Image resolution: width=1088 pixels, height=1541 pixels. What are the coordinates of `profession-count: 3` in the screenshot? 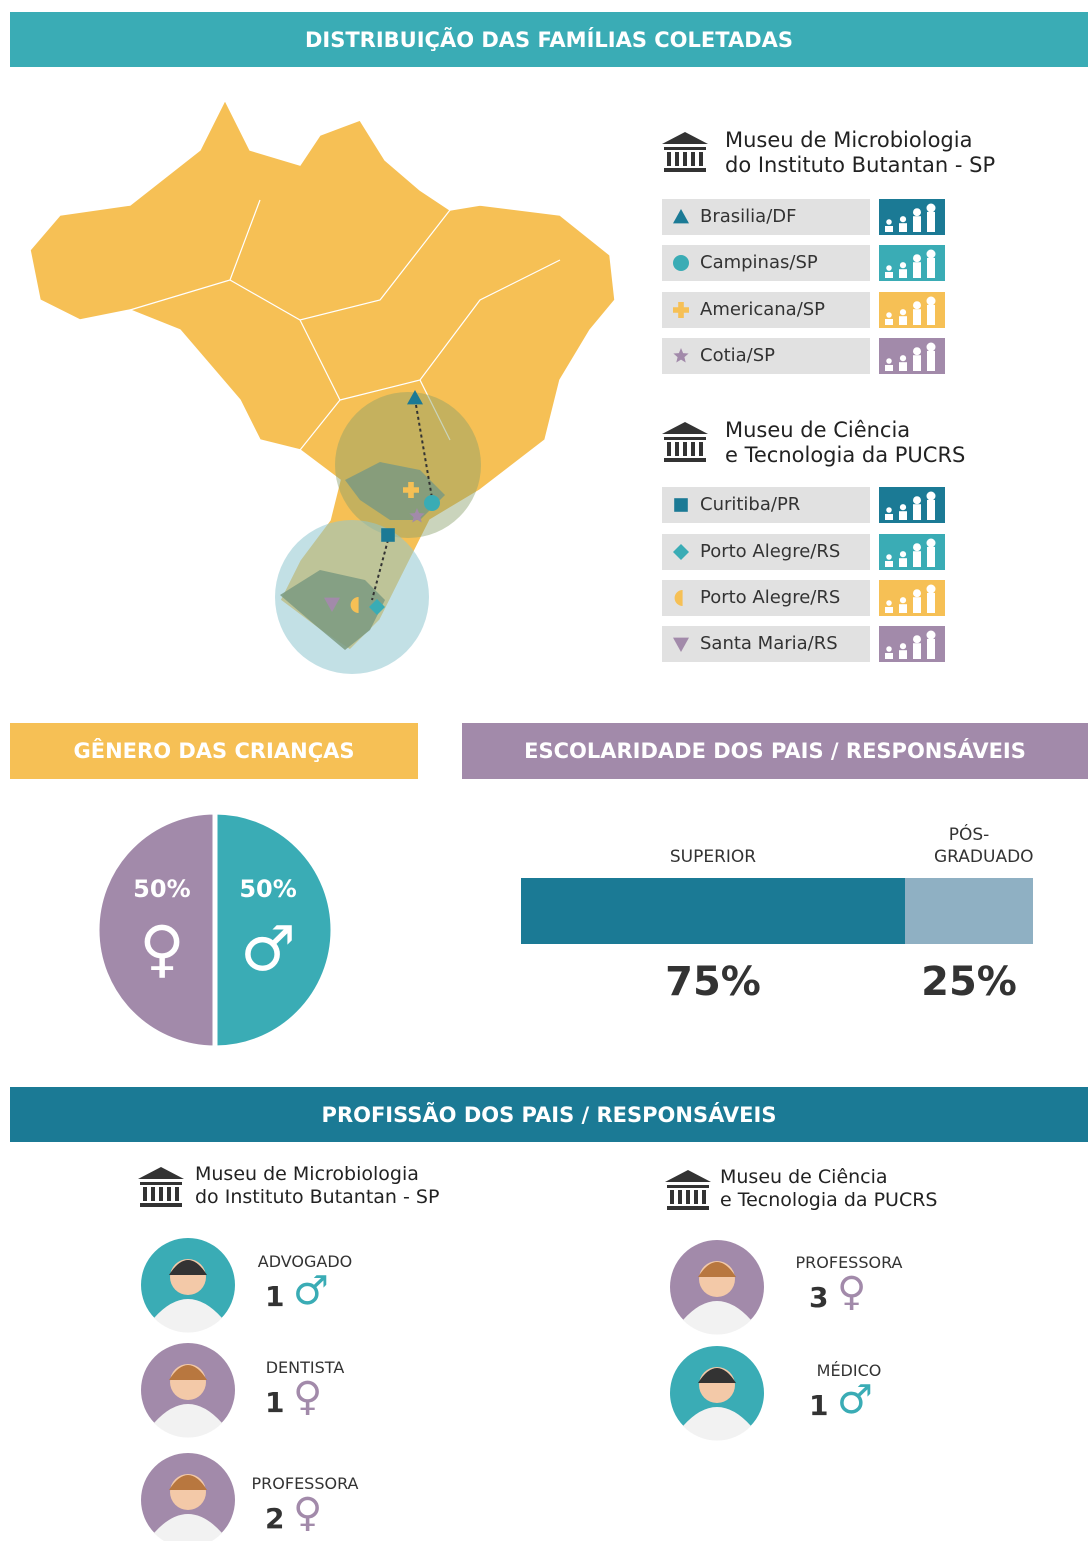 It's located at (819, 1297).